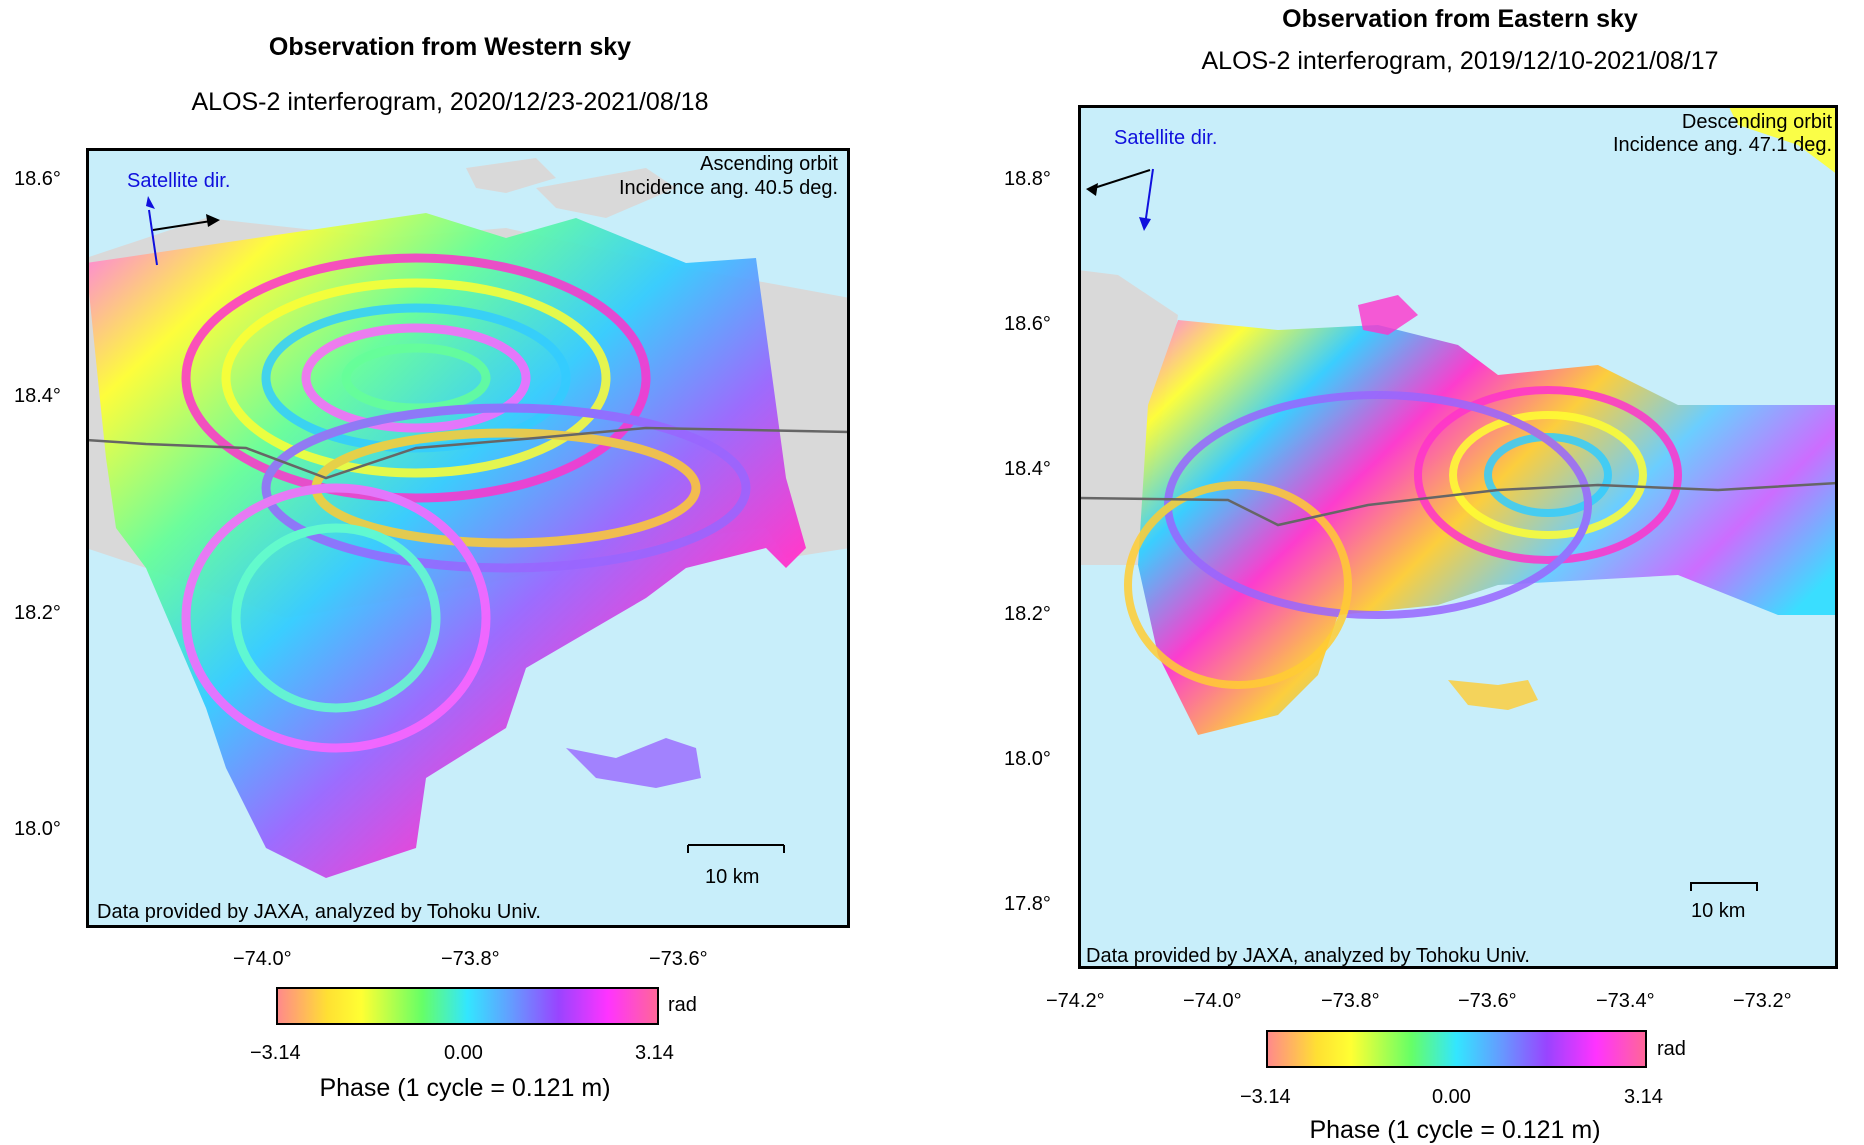  I want to click on right-lon-tick: −74.0°, so click(1212, 1001).